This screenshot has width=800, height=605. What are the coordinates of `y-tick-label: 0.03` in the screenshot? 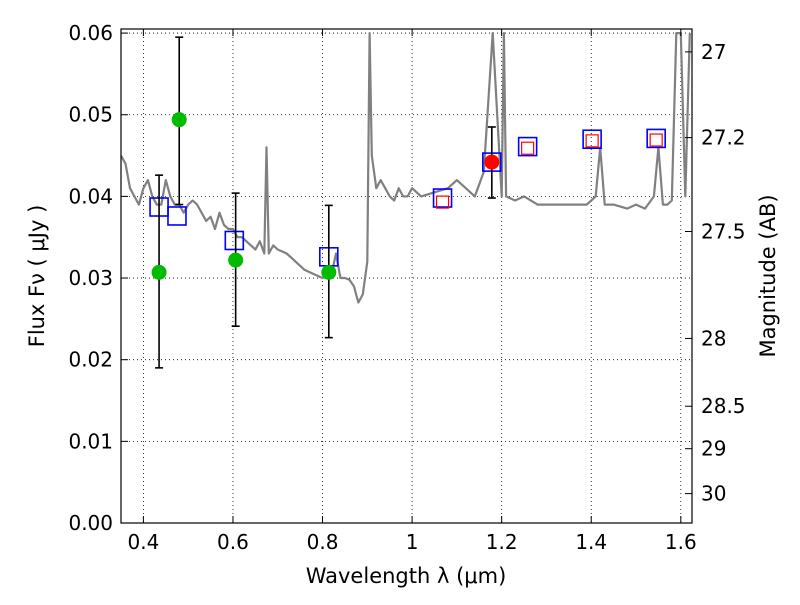 It's located at (90, 278).